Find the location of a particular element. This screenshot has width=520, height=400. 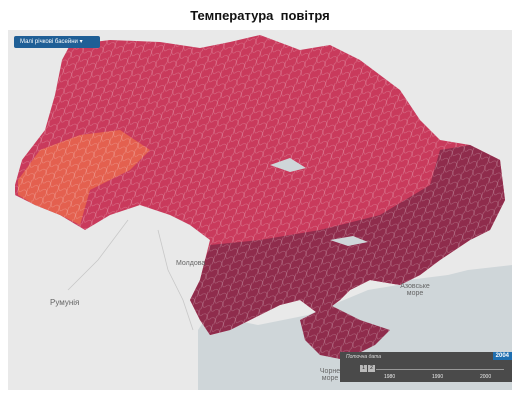

timeline-tick: 1980 is located at coordinates (390, 377).